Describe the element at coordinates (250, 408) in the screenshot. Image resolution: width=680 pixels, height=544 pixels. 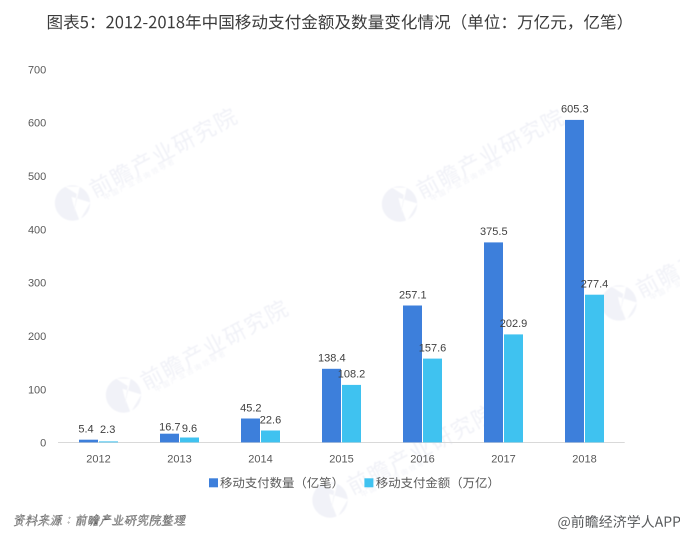
I see `svg-text: 45.2` at that location.